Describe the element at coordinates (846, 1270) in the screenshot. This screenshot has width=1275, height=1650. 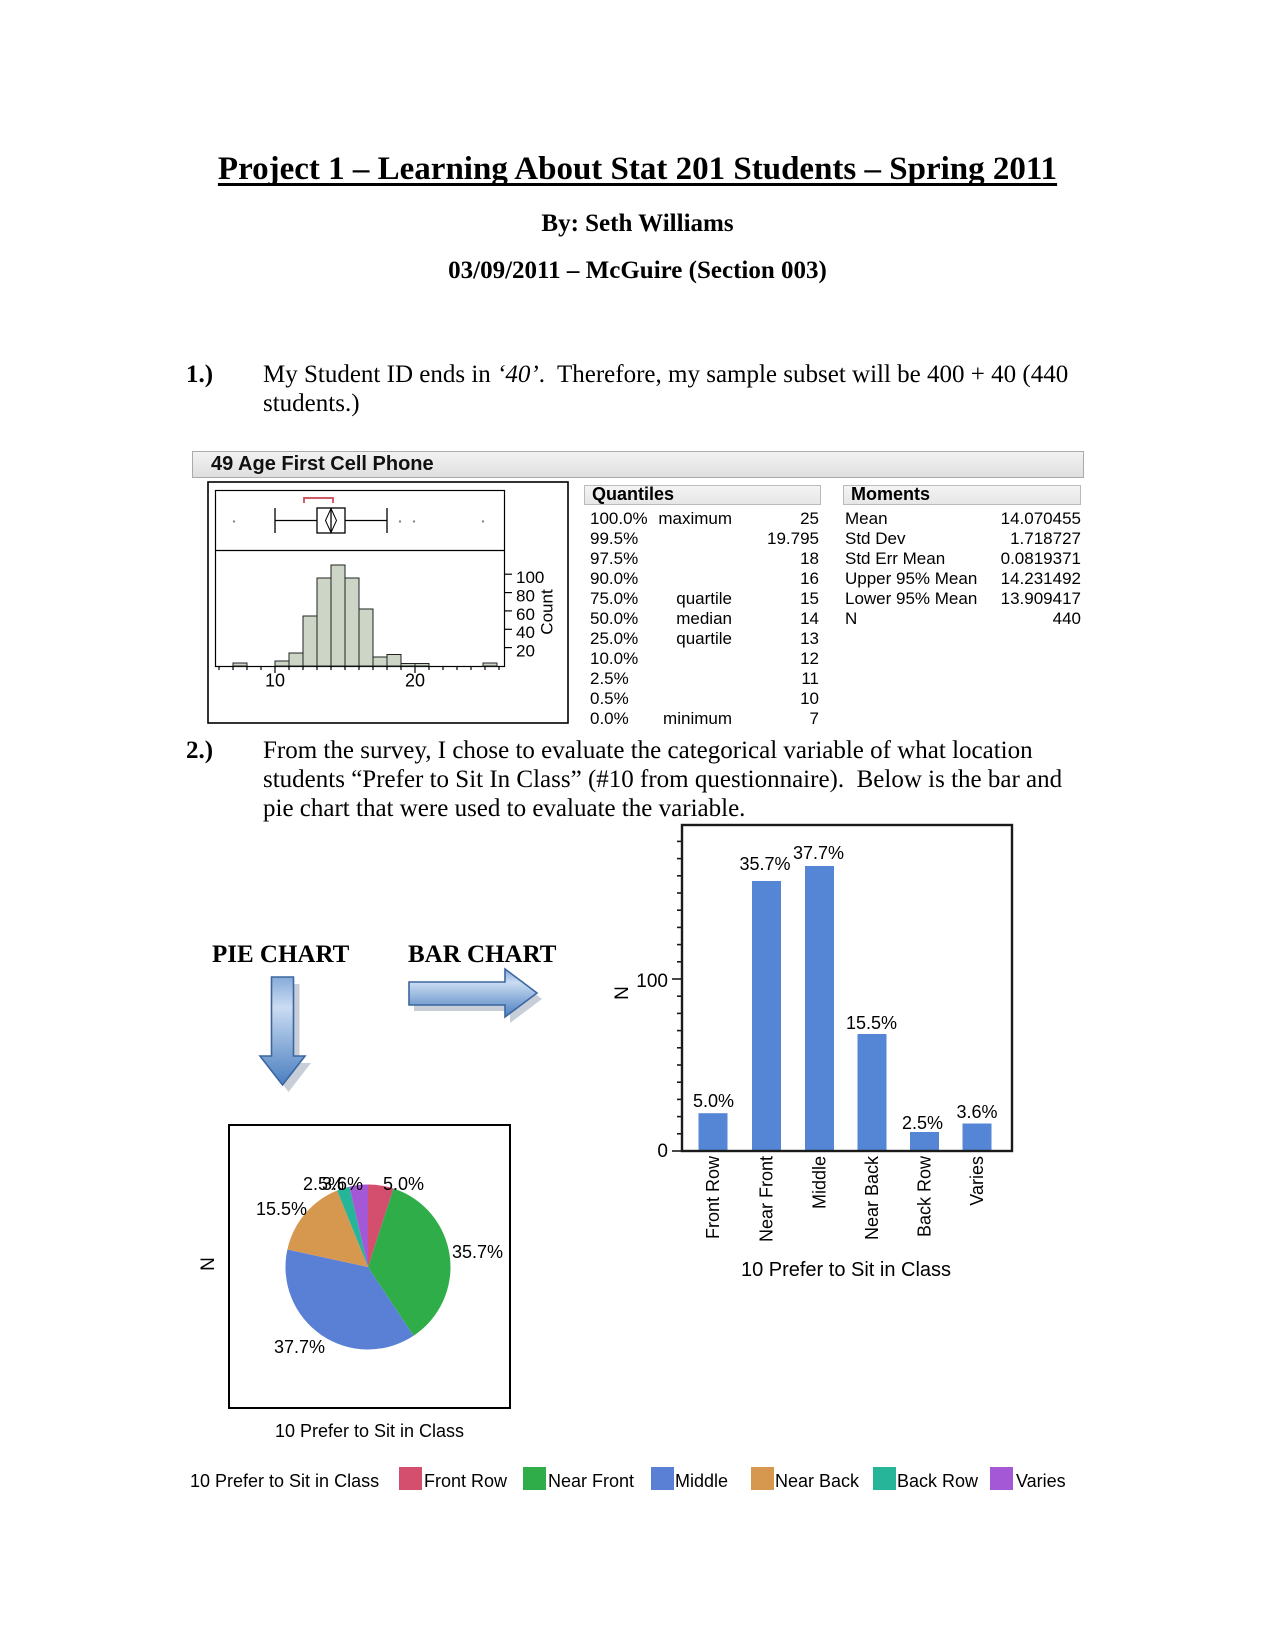
I see `svg-text: 10 Prefer to Sit in Class` at that location.